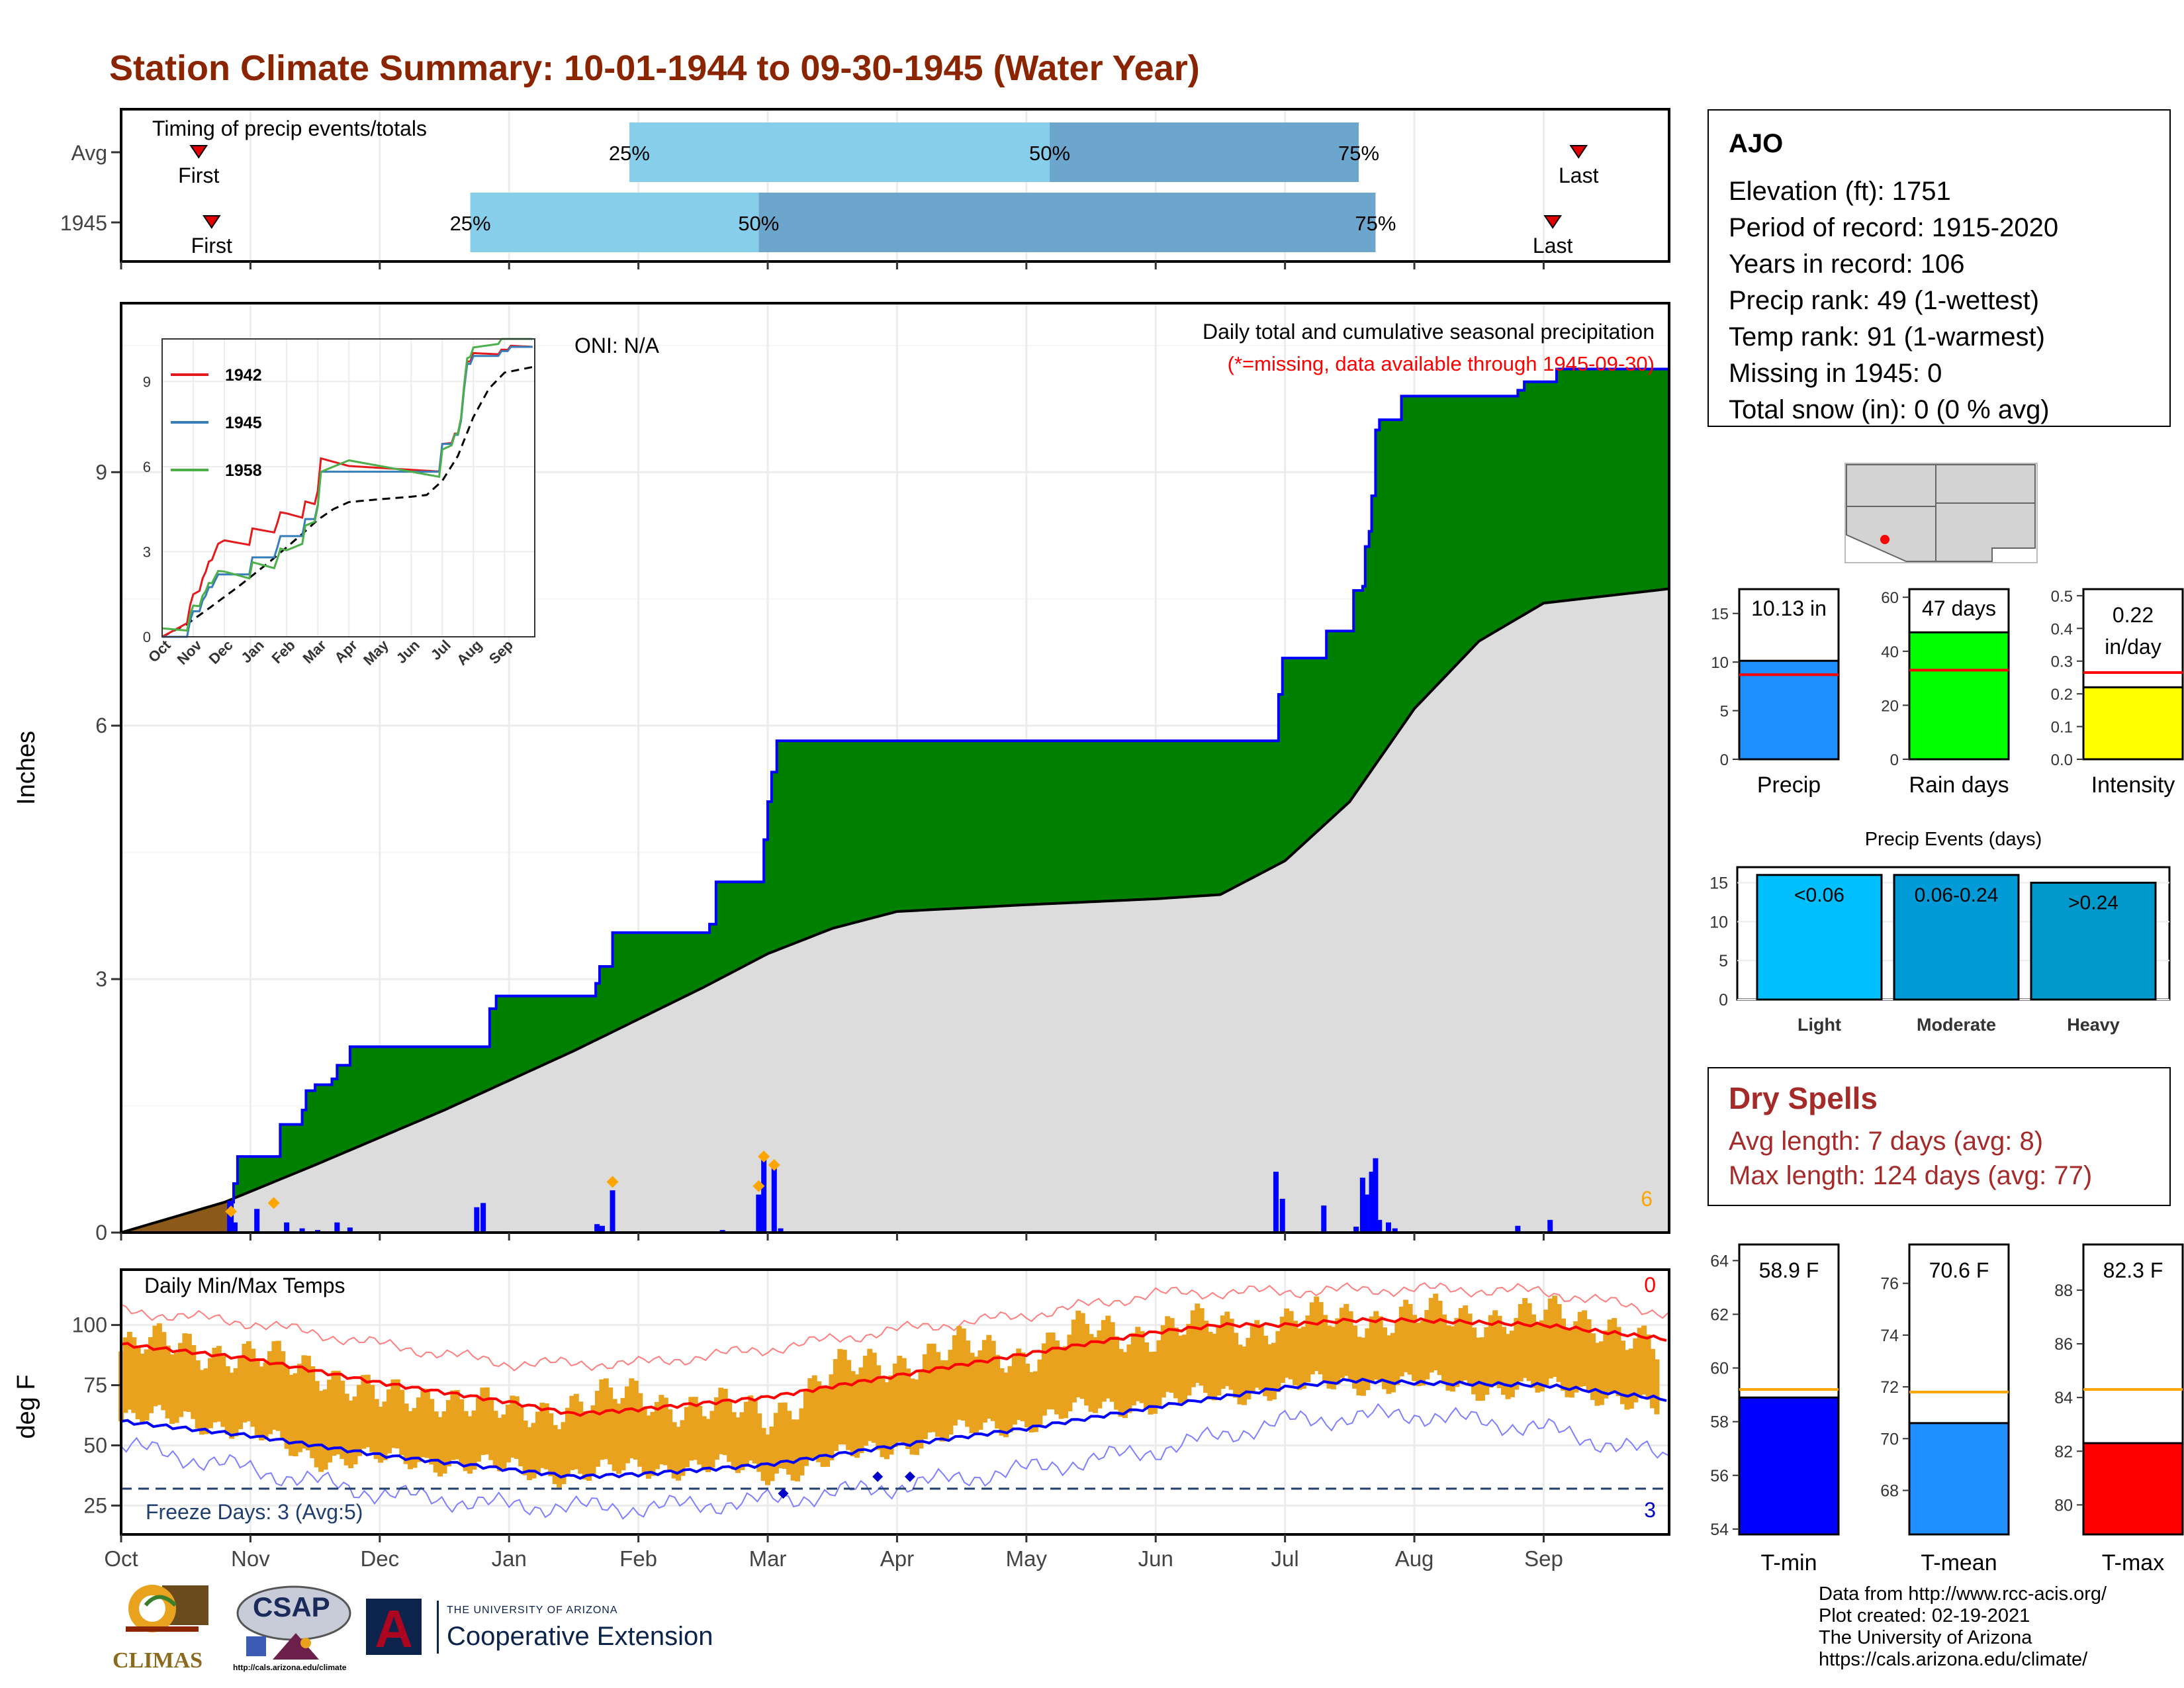 This screenshot has width=2184, height=1688. Describe the element at coordinates (231, 1211) in the screenshot. I see `precip-trace-marker` at that location.